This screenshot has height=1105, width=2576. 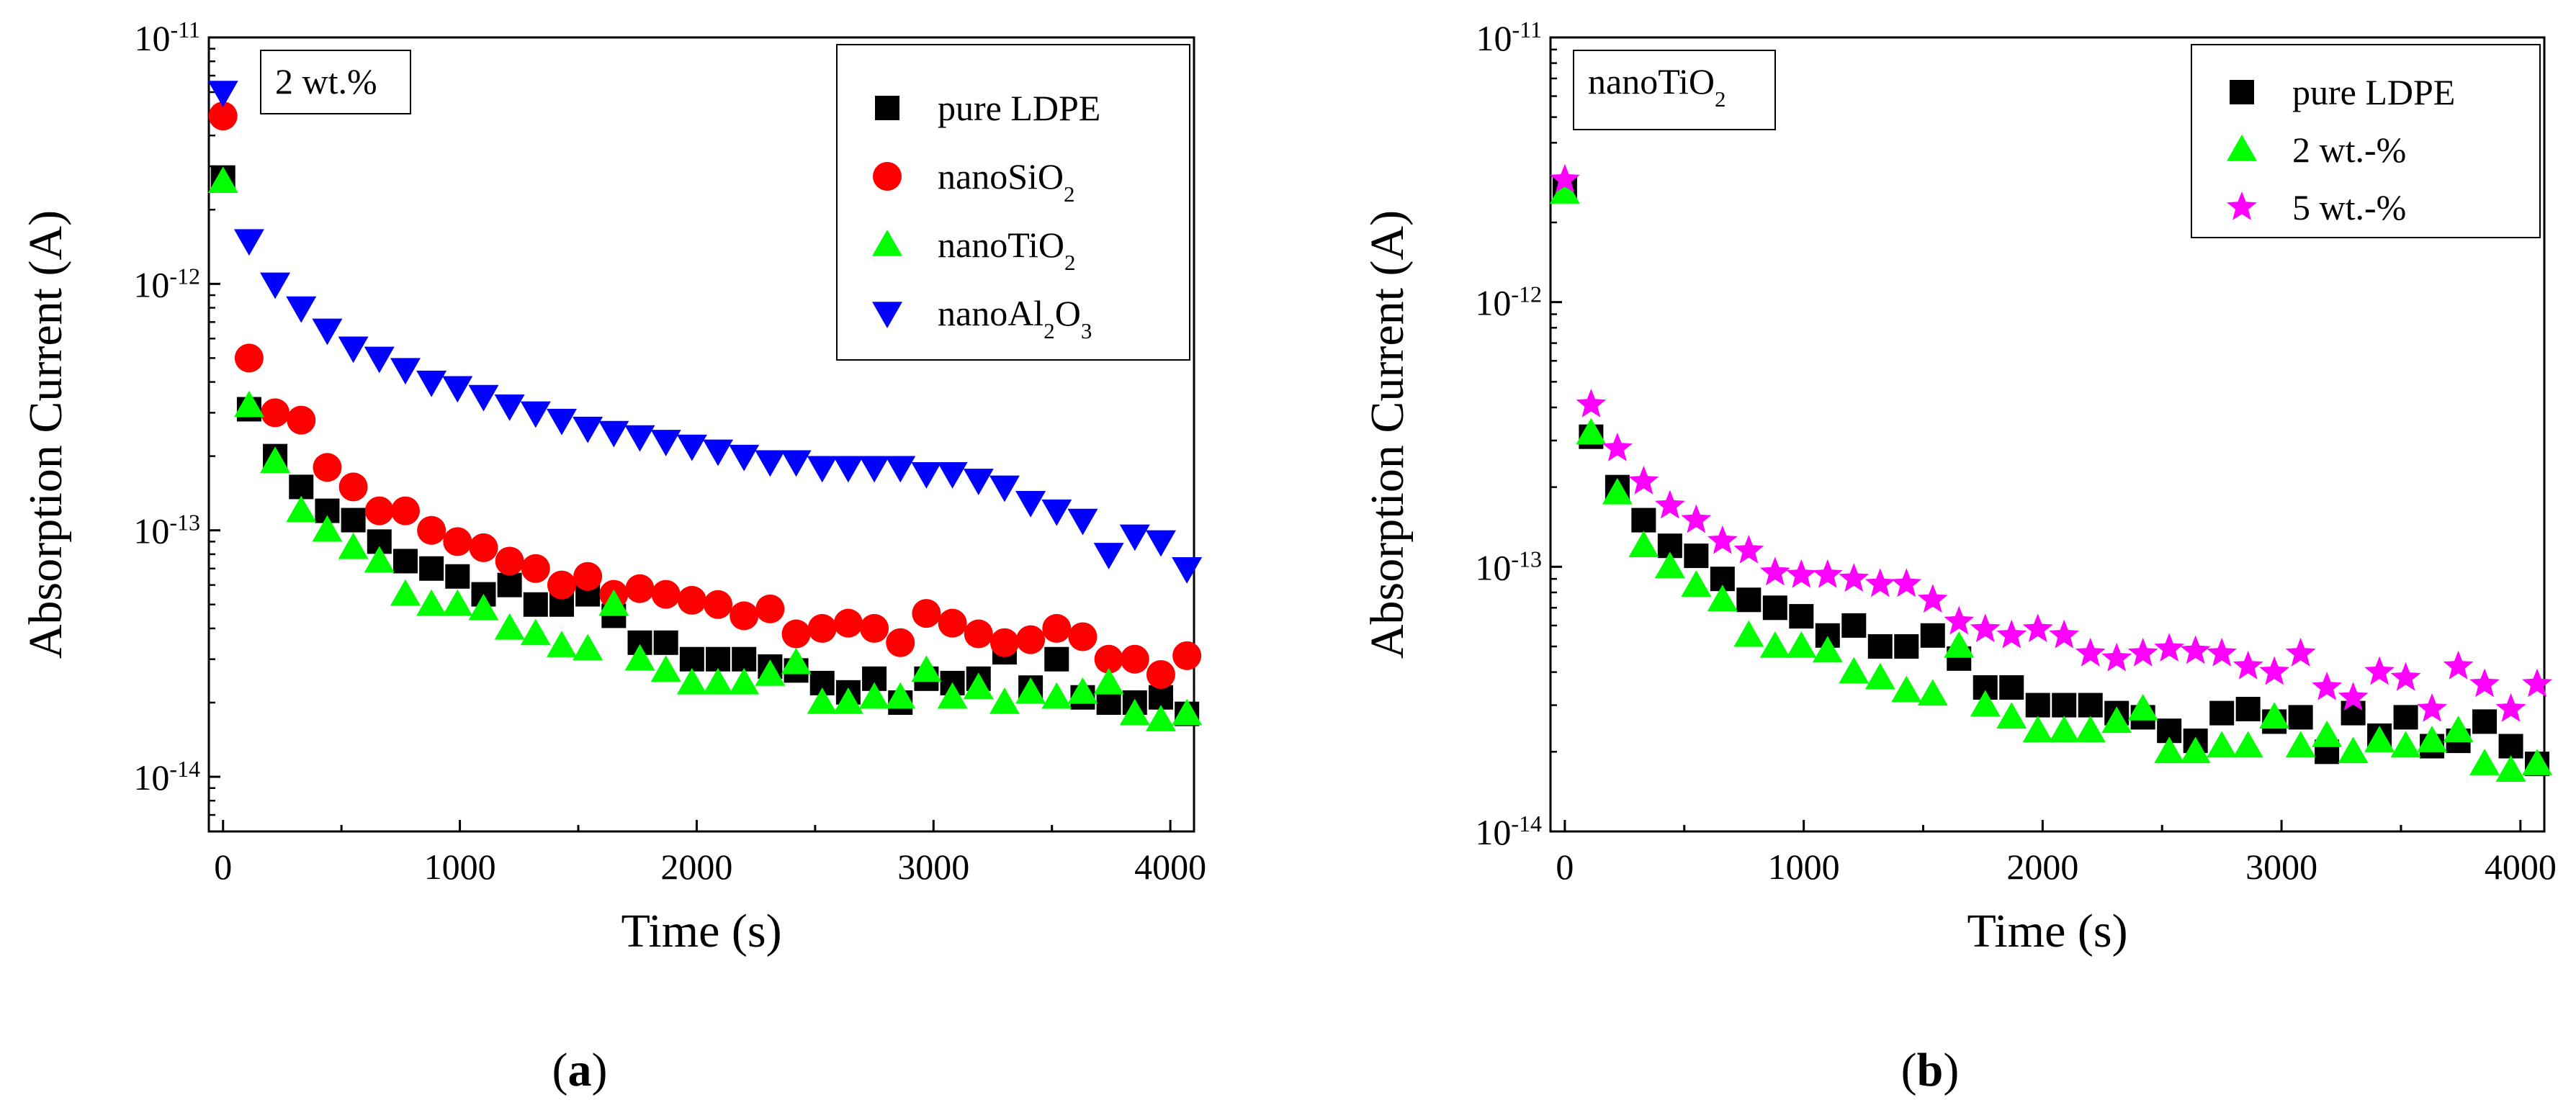 What do you see at coordinates (167, 37) in the screenshot?
I see `y-tick-label: 10-11` at bounding box center [167, 37].